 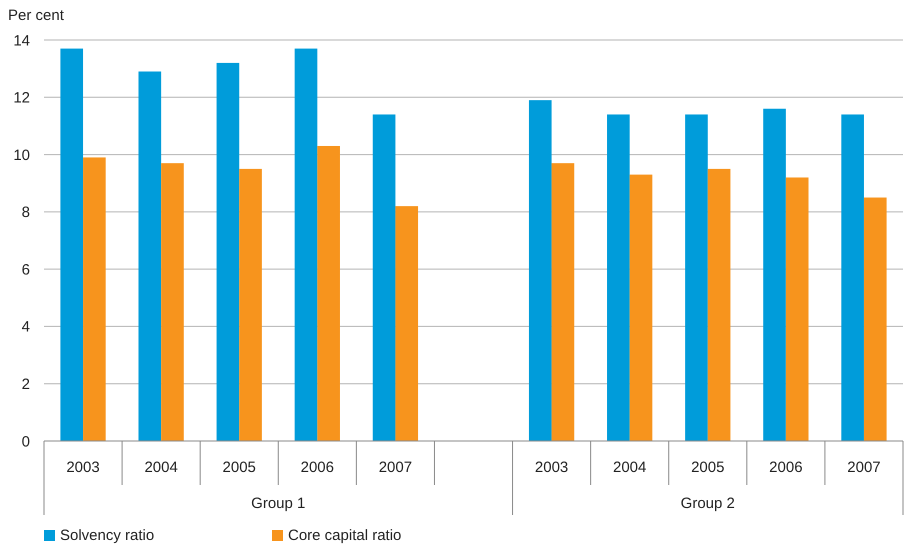 What do you see at coordinates (107, 535) in the screenshot?
I see `legend-label: Solvency ratio` at bounding box center [107, 535].